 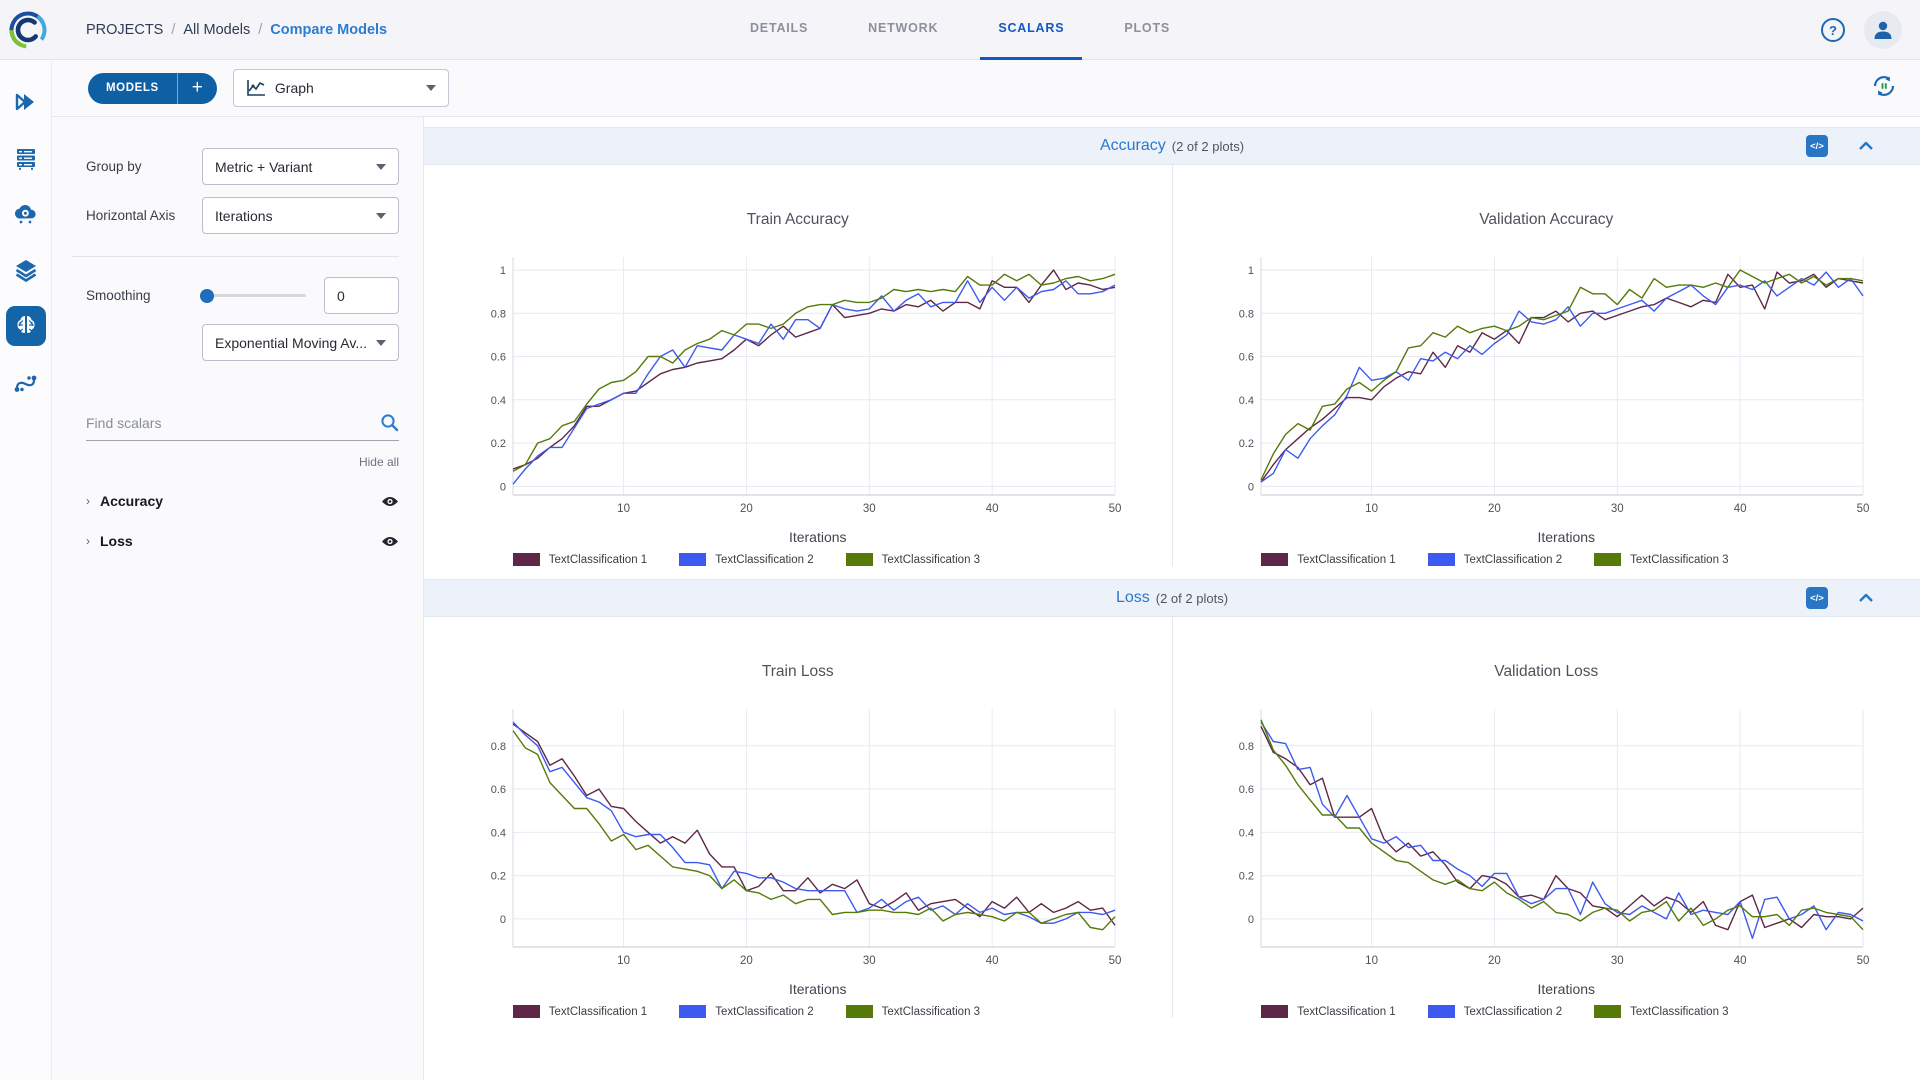 I want to click on nav-servers-icon, so click(x=26, y=158).